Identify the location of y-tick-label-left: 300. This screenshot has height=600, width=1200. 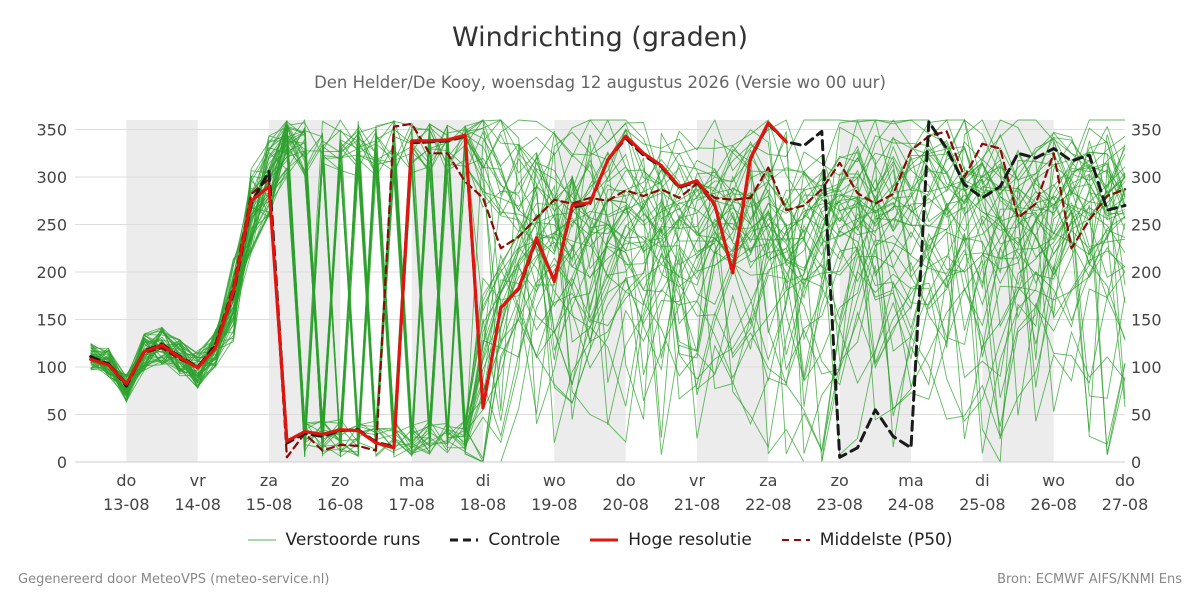
(51, 177).